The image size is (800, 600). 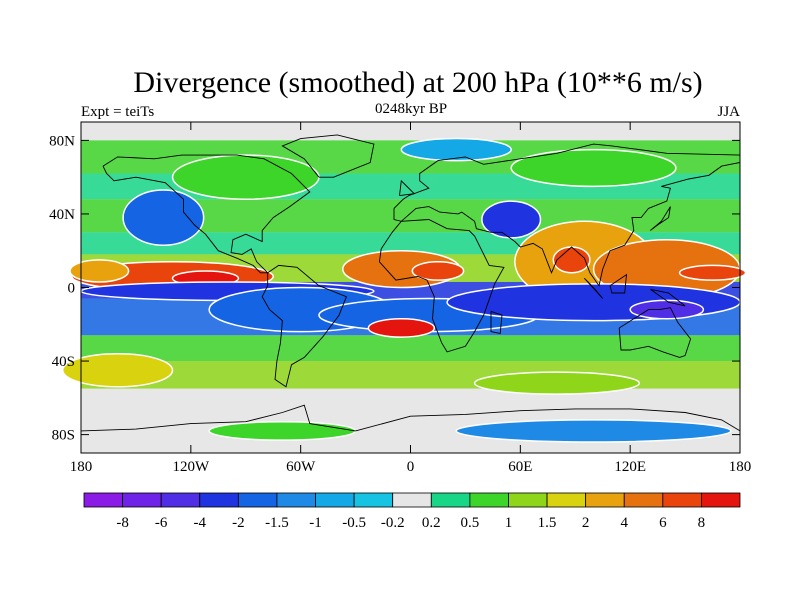 What do you see at coordinates (62, 215) in the screenshot?
I see `y-tick-label: 40N` at bounding box center [62, 215].